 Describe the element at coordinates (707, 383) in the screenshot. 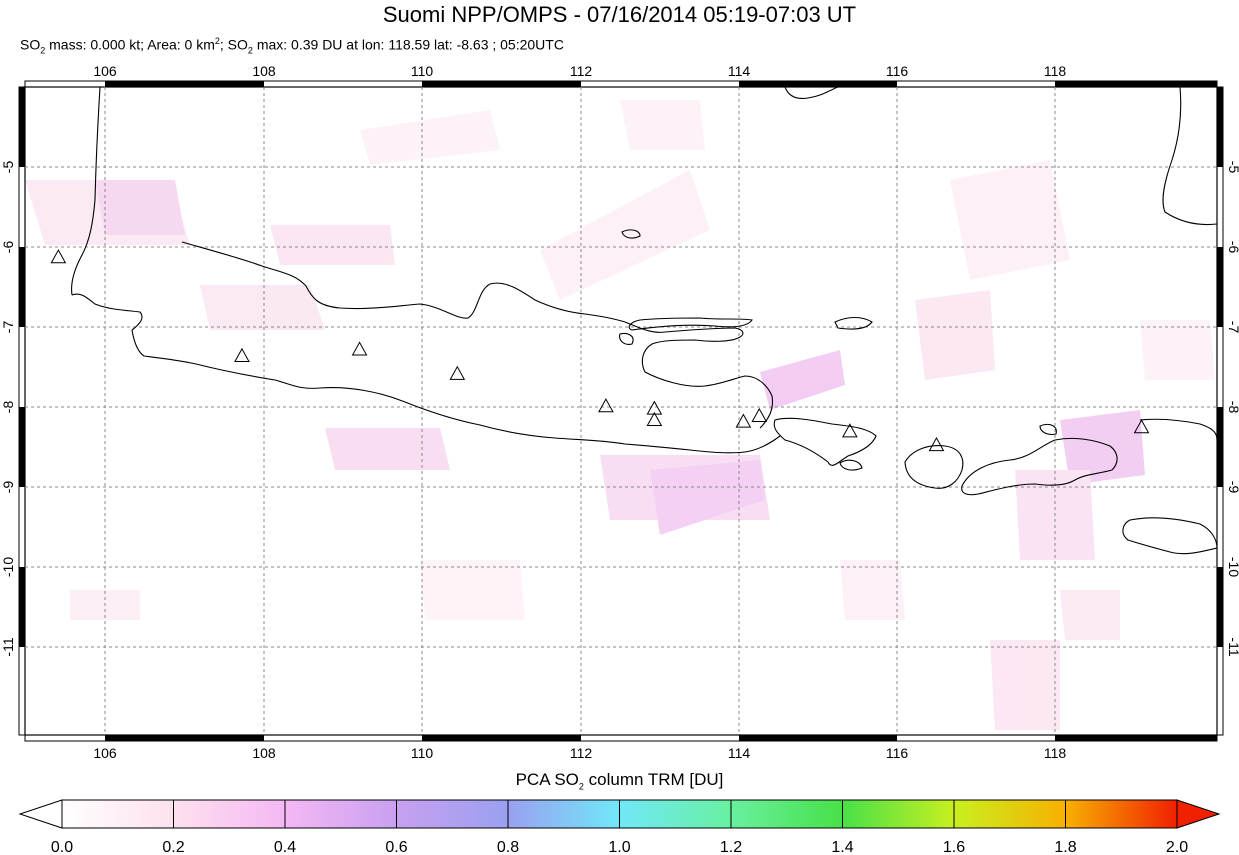

I see `coast-java-east` at that location.